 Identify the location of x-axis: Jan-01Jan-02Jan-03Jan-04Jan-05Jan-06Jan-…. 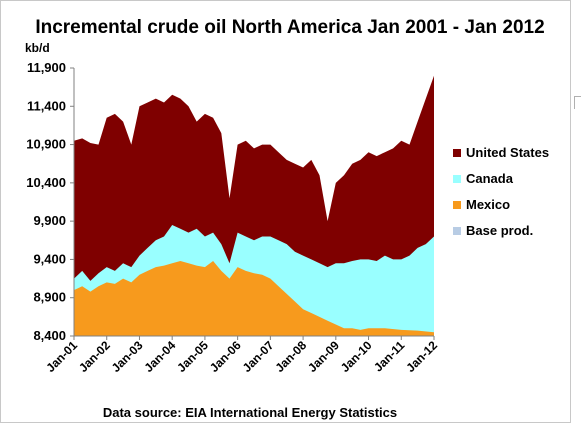
(241, 355).